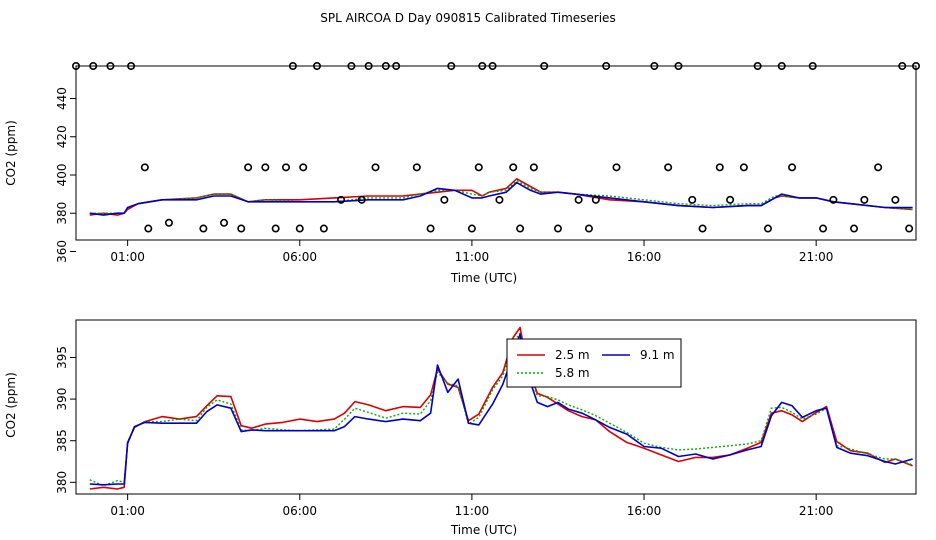 Image resolution: width=936 pixels, height=540 pixels. What do you see at coordinates (62, 98) in the screenshot?
I see `y-tick-label: 440` at bounding box center [62, 98].